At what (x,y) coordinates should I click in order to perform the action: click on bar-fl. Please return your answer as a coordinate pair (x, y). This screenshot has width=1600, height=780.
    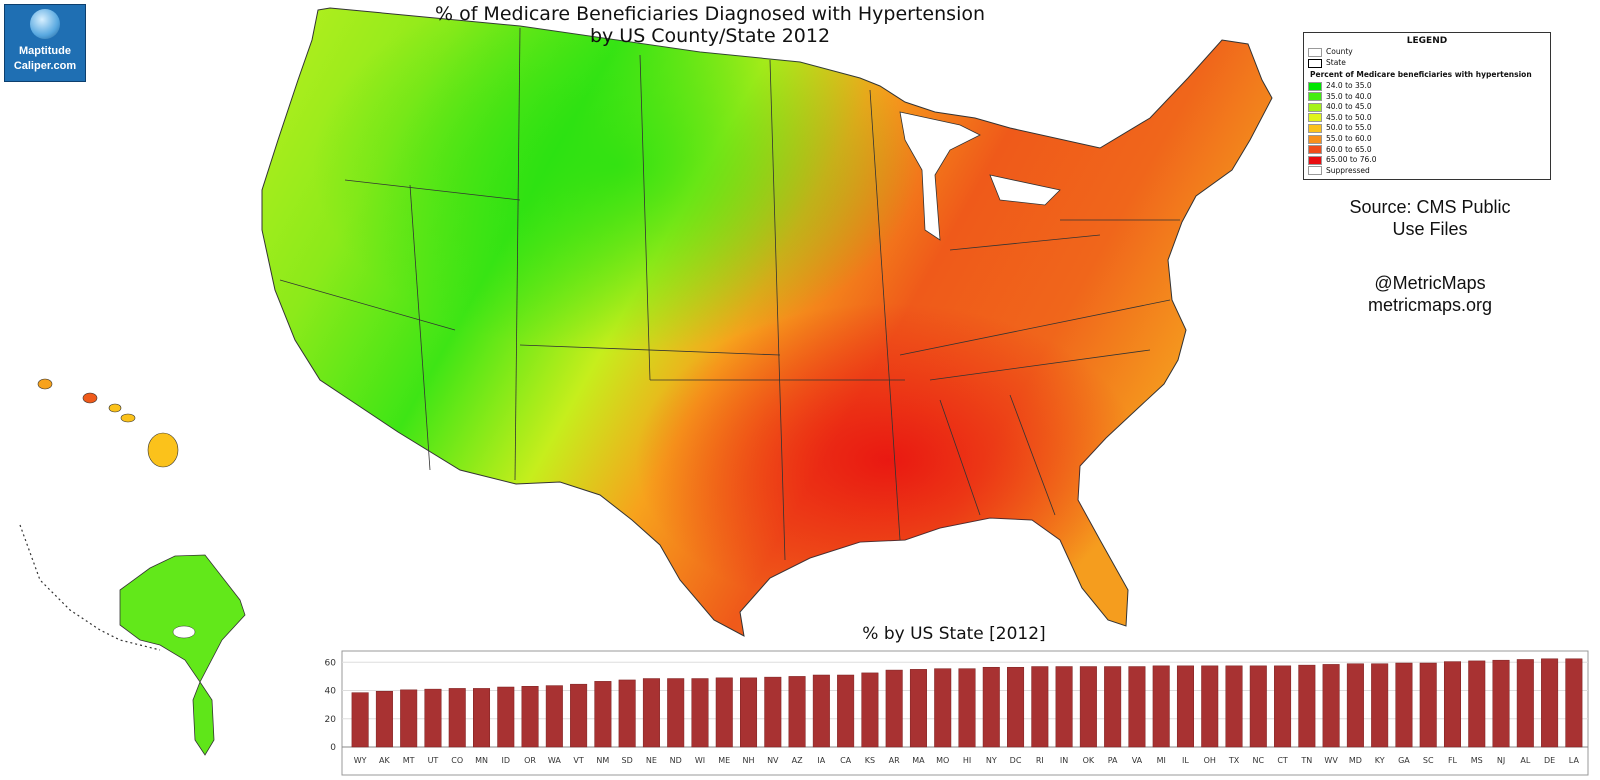
    Looking at the image, I should click on (1452, 704).